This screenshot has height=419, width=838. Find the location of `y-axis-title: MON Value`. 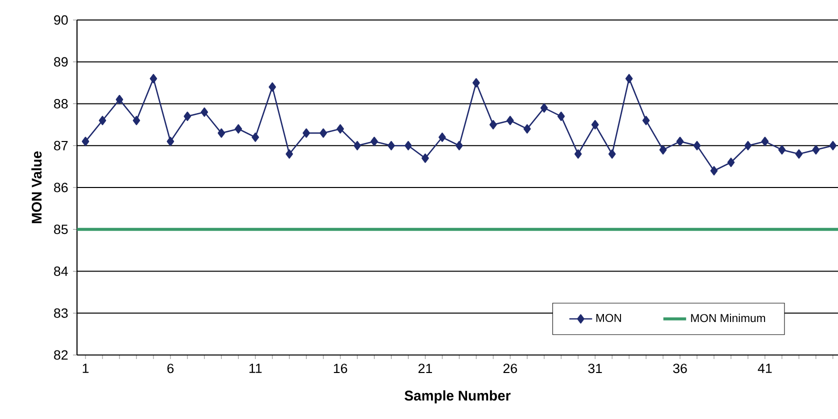

y-axis-title: MON Value is located at coordinates (36, 187).